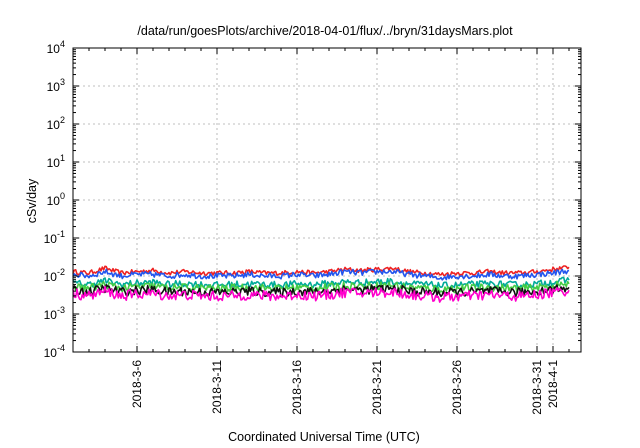 The height and width of the screenshot is (448, 640). Describe the element at coordinates (62, 82) in the screenshot. I see `y-tick-exponent: 3` at that location.